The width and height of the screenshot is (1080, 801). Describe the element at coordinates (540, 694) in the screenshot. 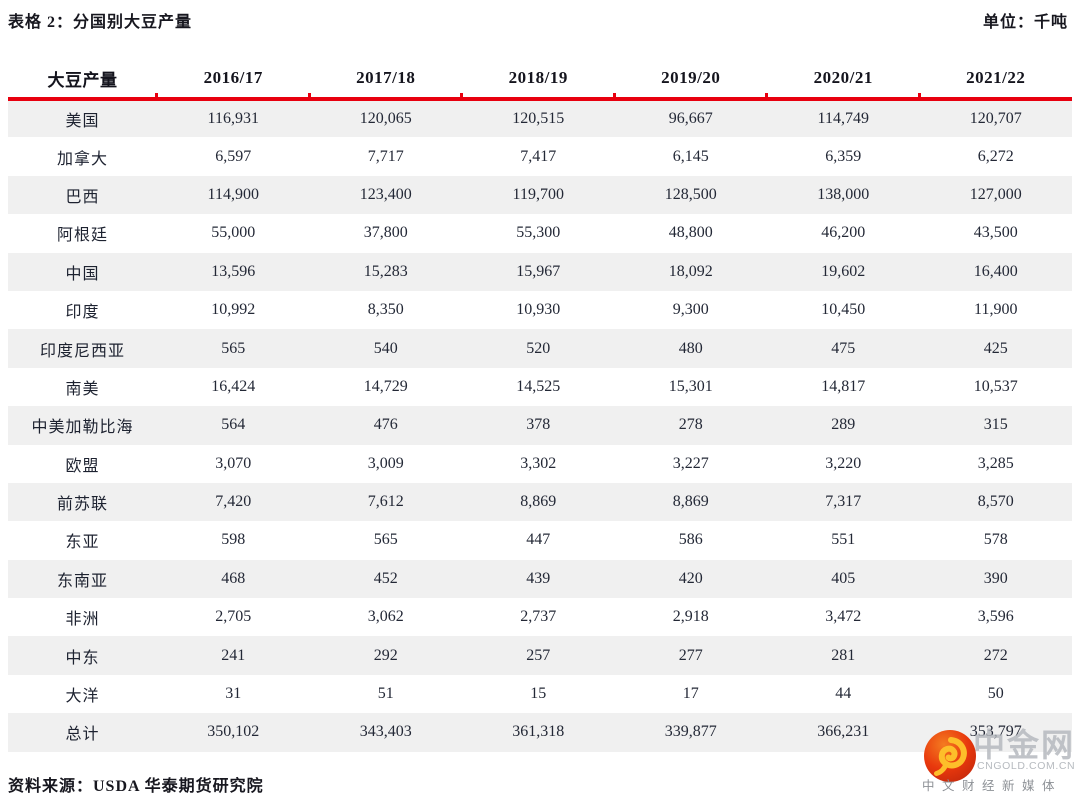

I see `table-row: 大洋 31 51 15 17 44 50` at that location.